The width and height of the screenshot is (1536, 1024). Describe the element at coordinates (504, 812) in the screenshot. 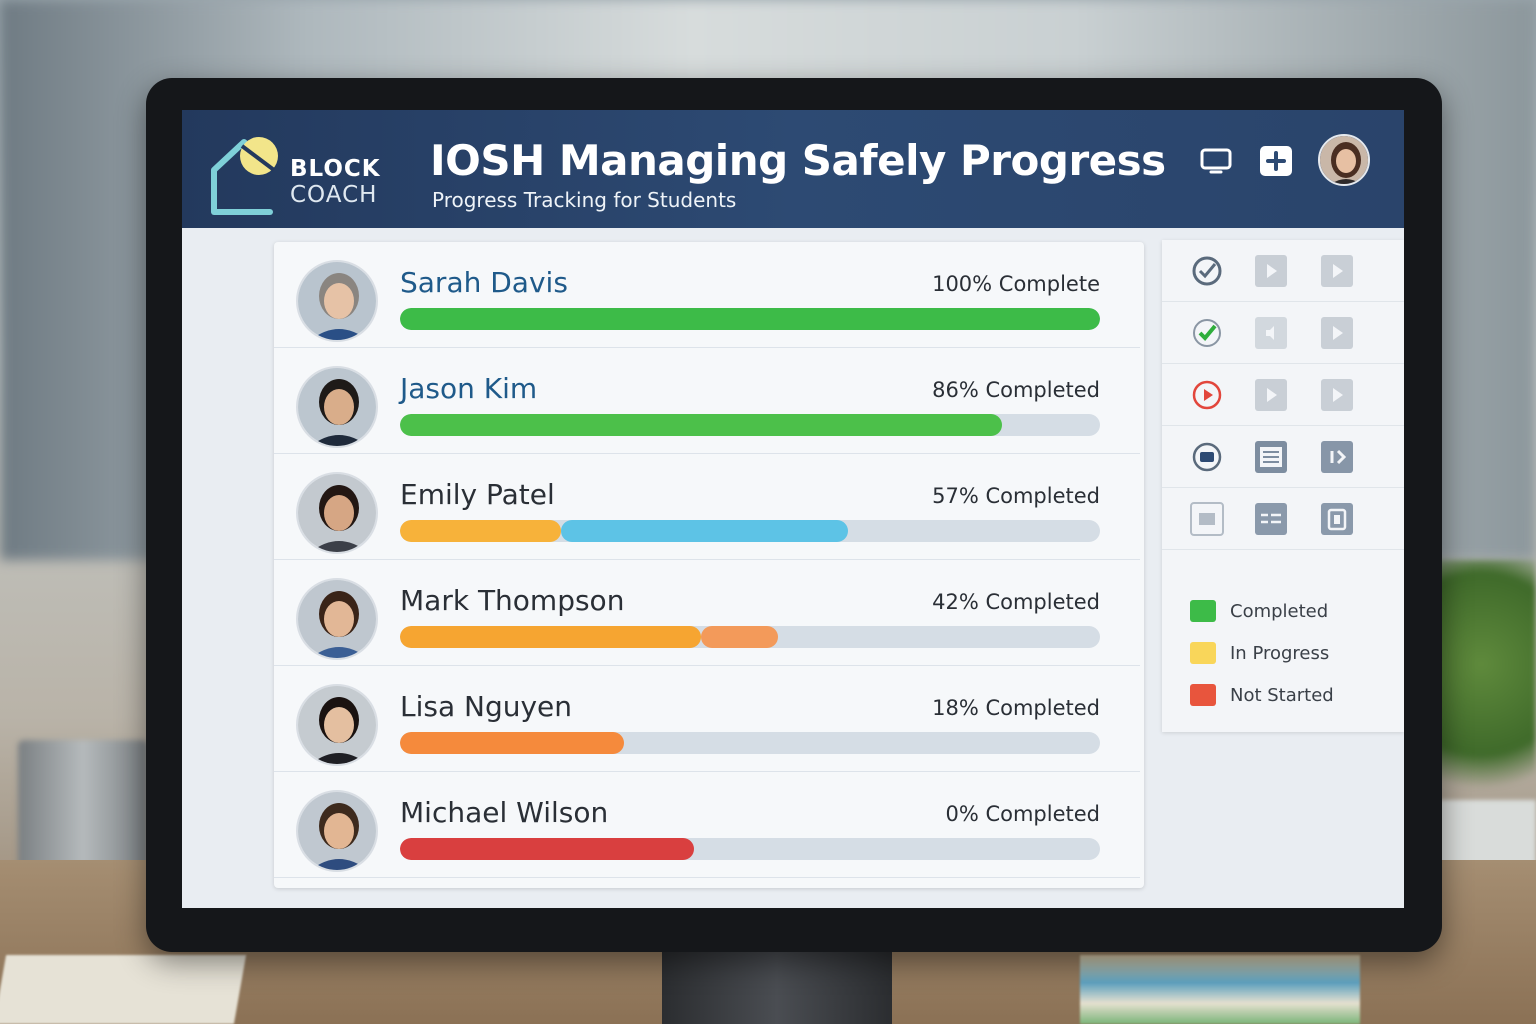

I see `student-name: Michael Wilson` at that location.